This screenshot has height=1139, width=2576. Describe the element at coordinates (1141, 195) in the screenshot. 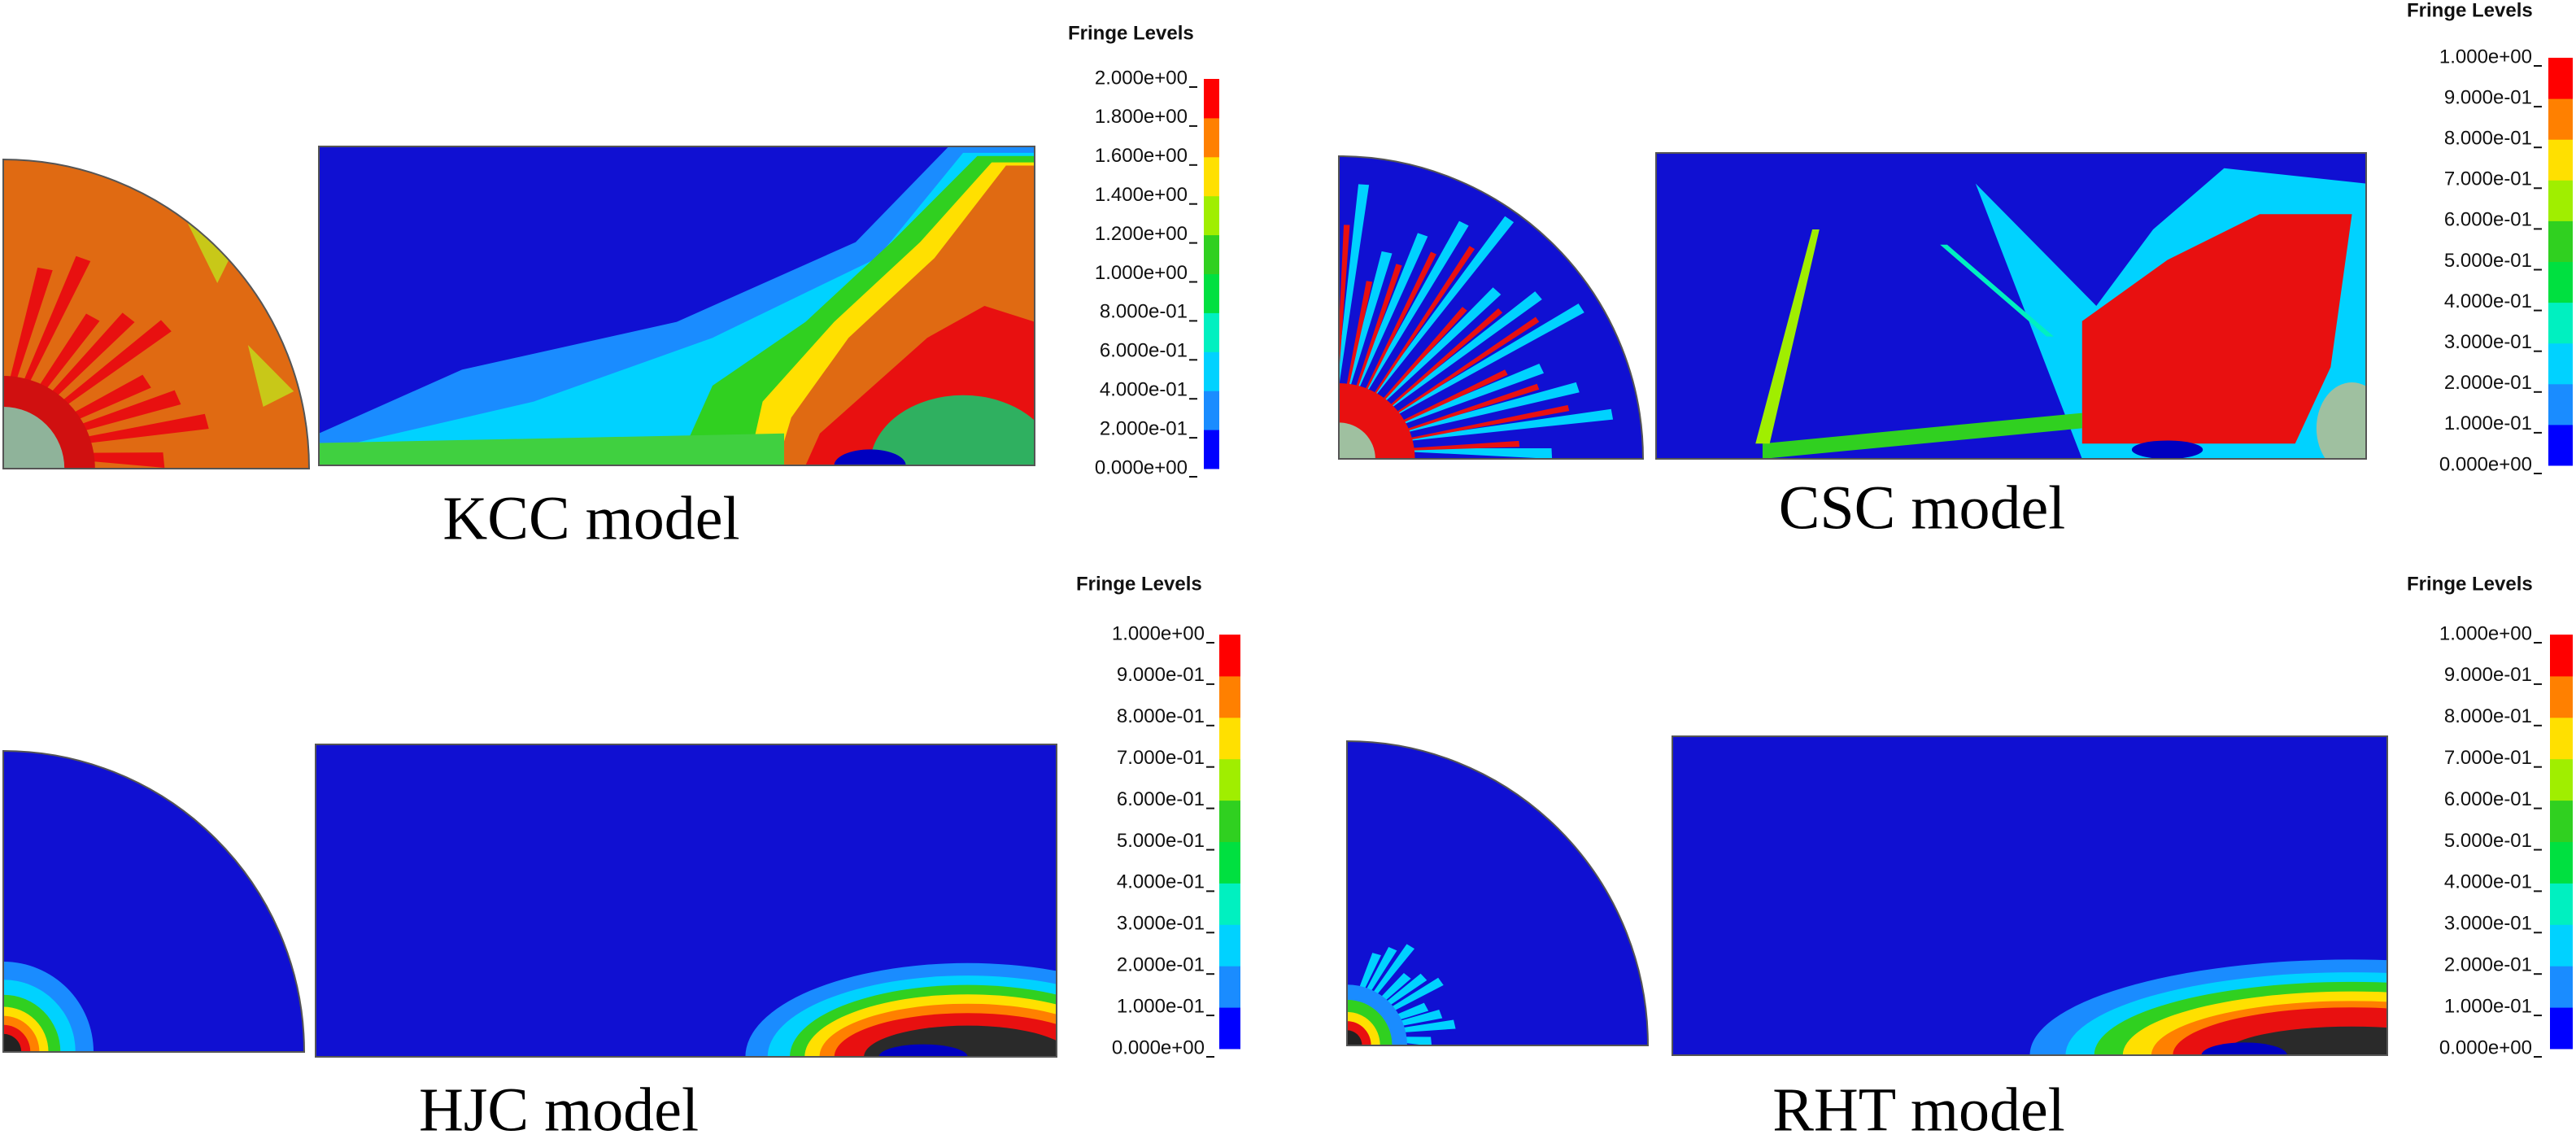

I see `level-label: 1.400e+00` at that location.